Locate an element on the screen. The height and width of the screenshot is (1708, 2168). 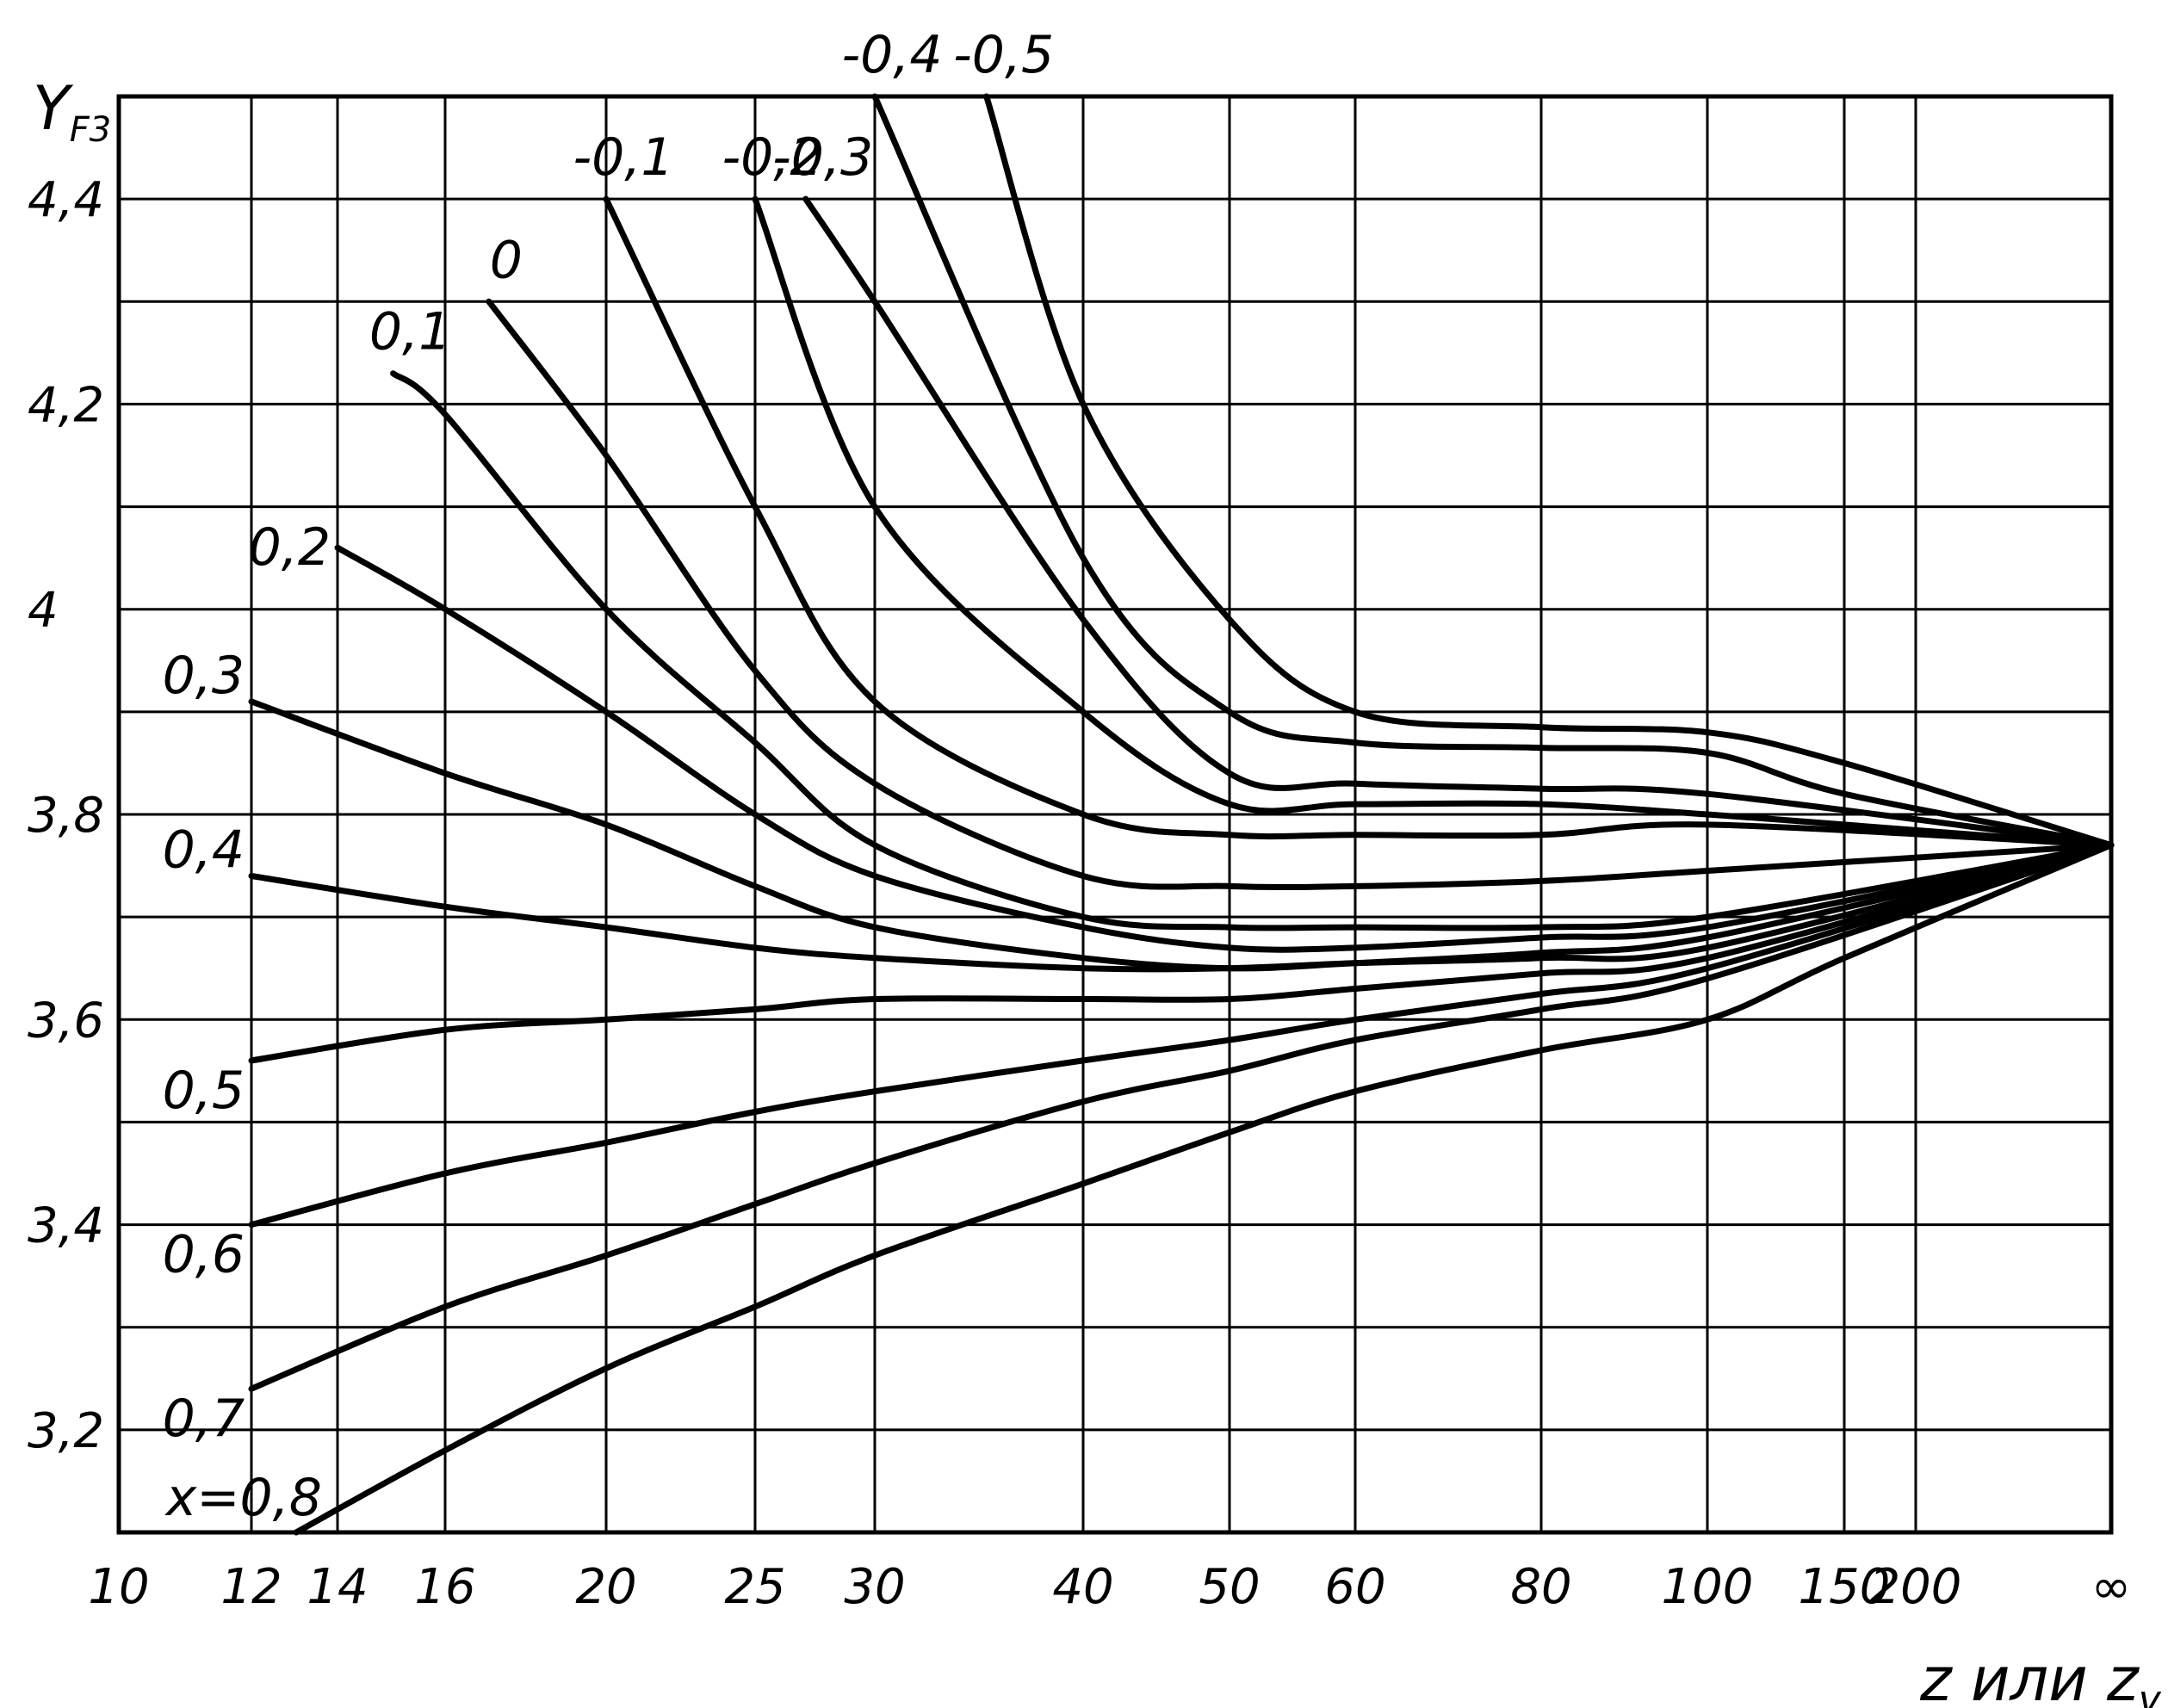
x-tick-label: 14 is located at coordinates (337, 1587).